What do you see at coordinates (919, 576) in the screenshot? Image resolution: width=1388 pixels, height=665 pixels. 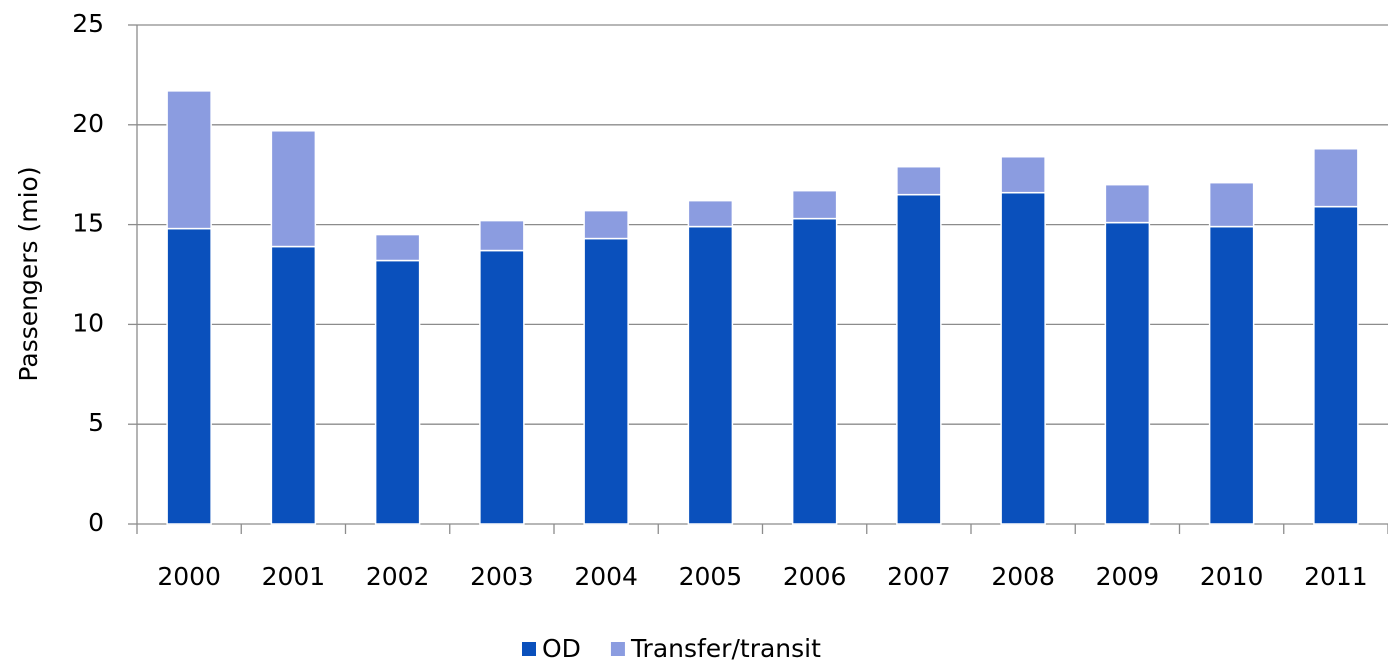 I see `x-tick-label: 2007` at bounding box center [919, 576].